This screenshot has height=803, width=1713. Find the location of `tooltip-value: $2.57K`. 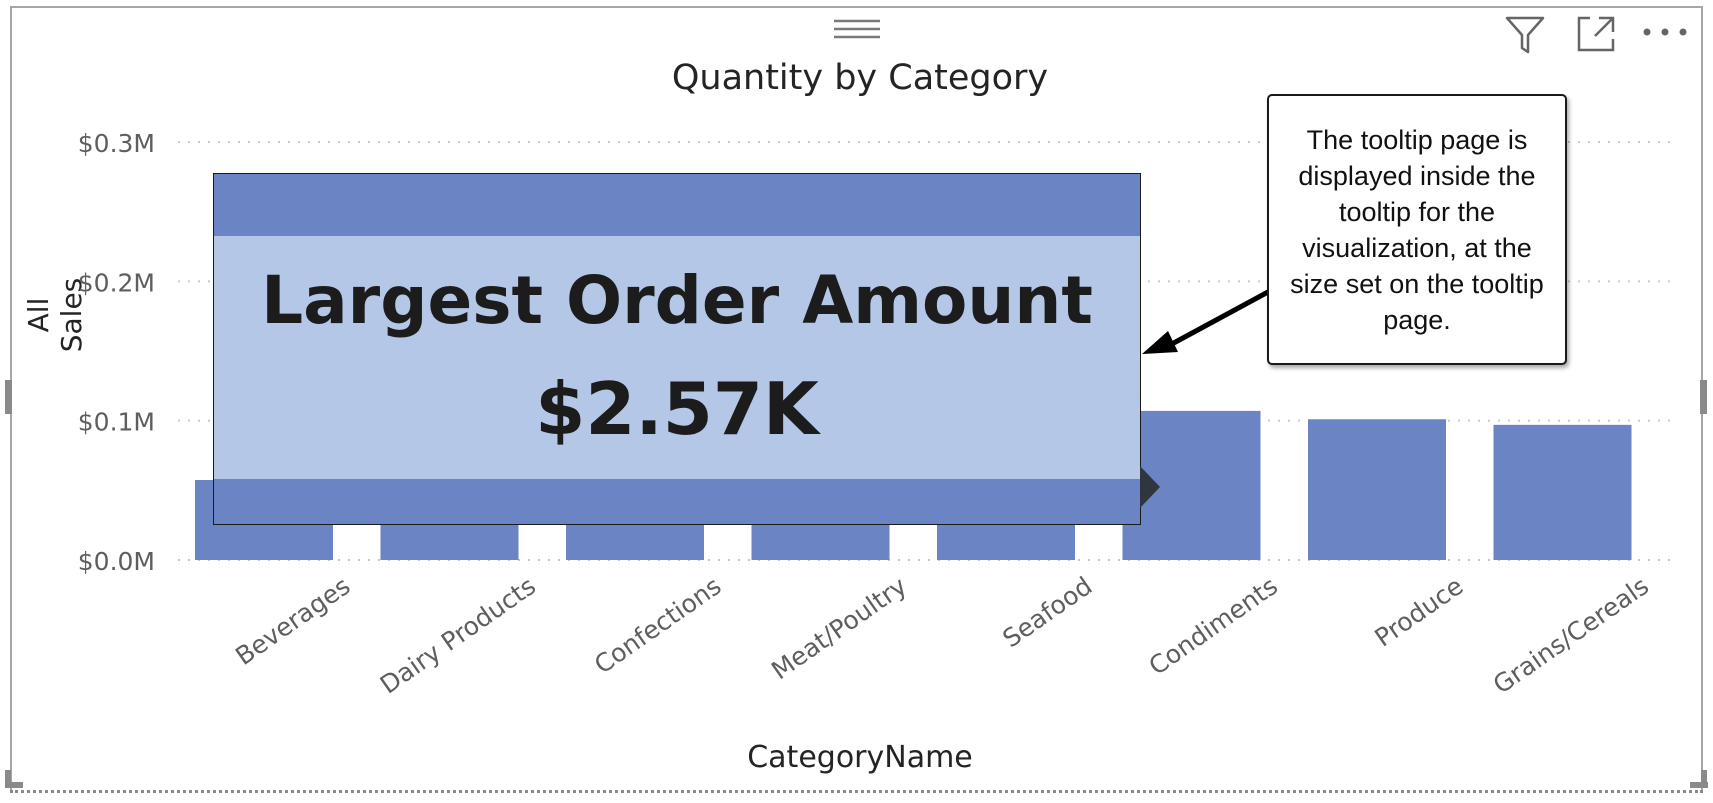

tooltip-value: $2.57K is located at coordinates (677, 409).